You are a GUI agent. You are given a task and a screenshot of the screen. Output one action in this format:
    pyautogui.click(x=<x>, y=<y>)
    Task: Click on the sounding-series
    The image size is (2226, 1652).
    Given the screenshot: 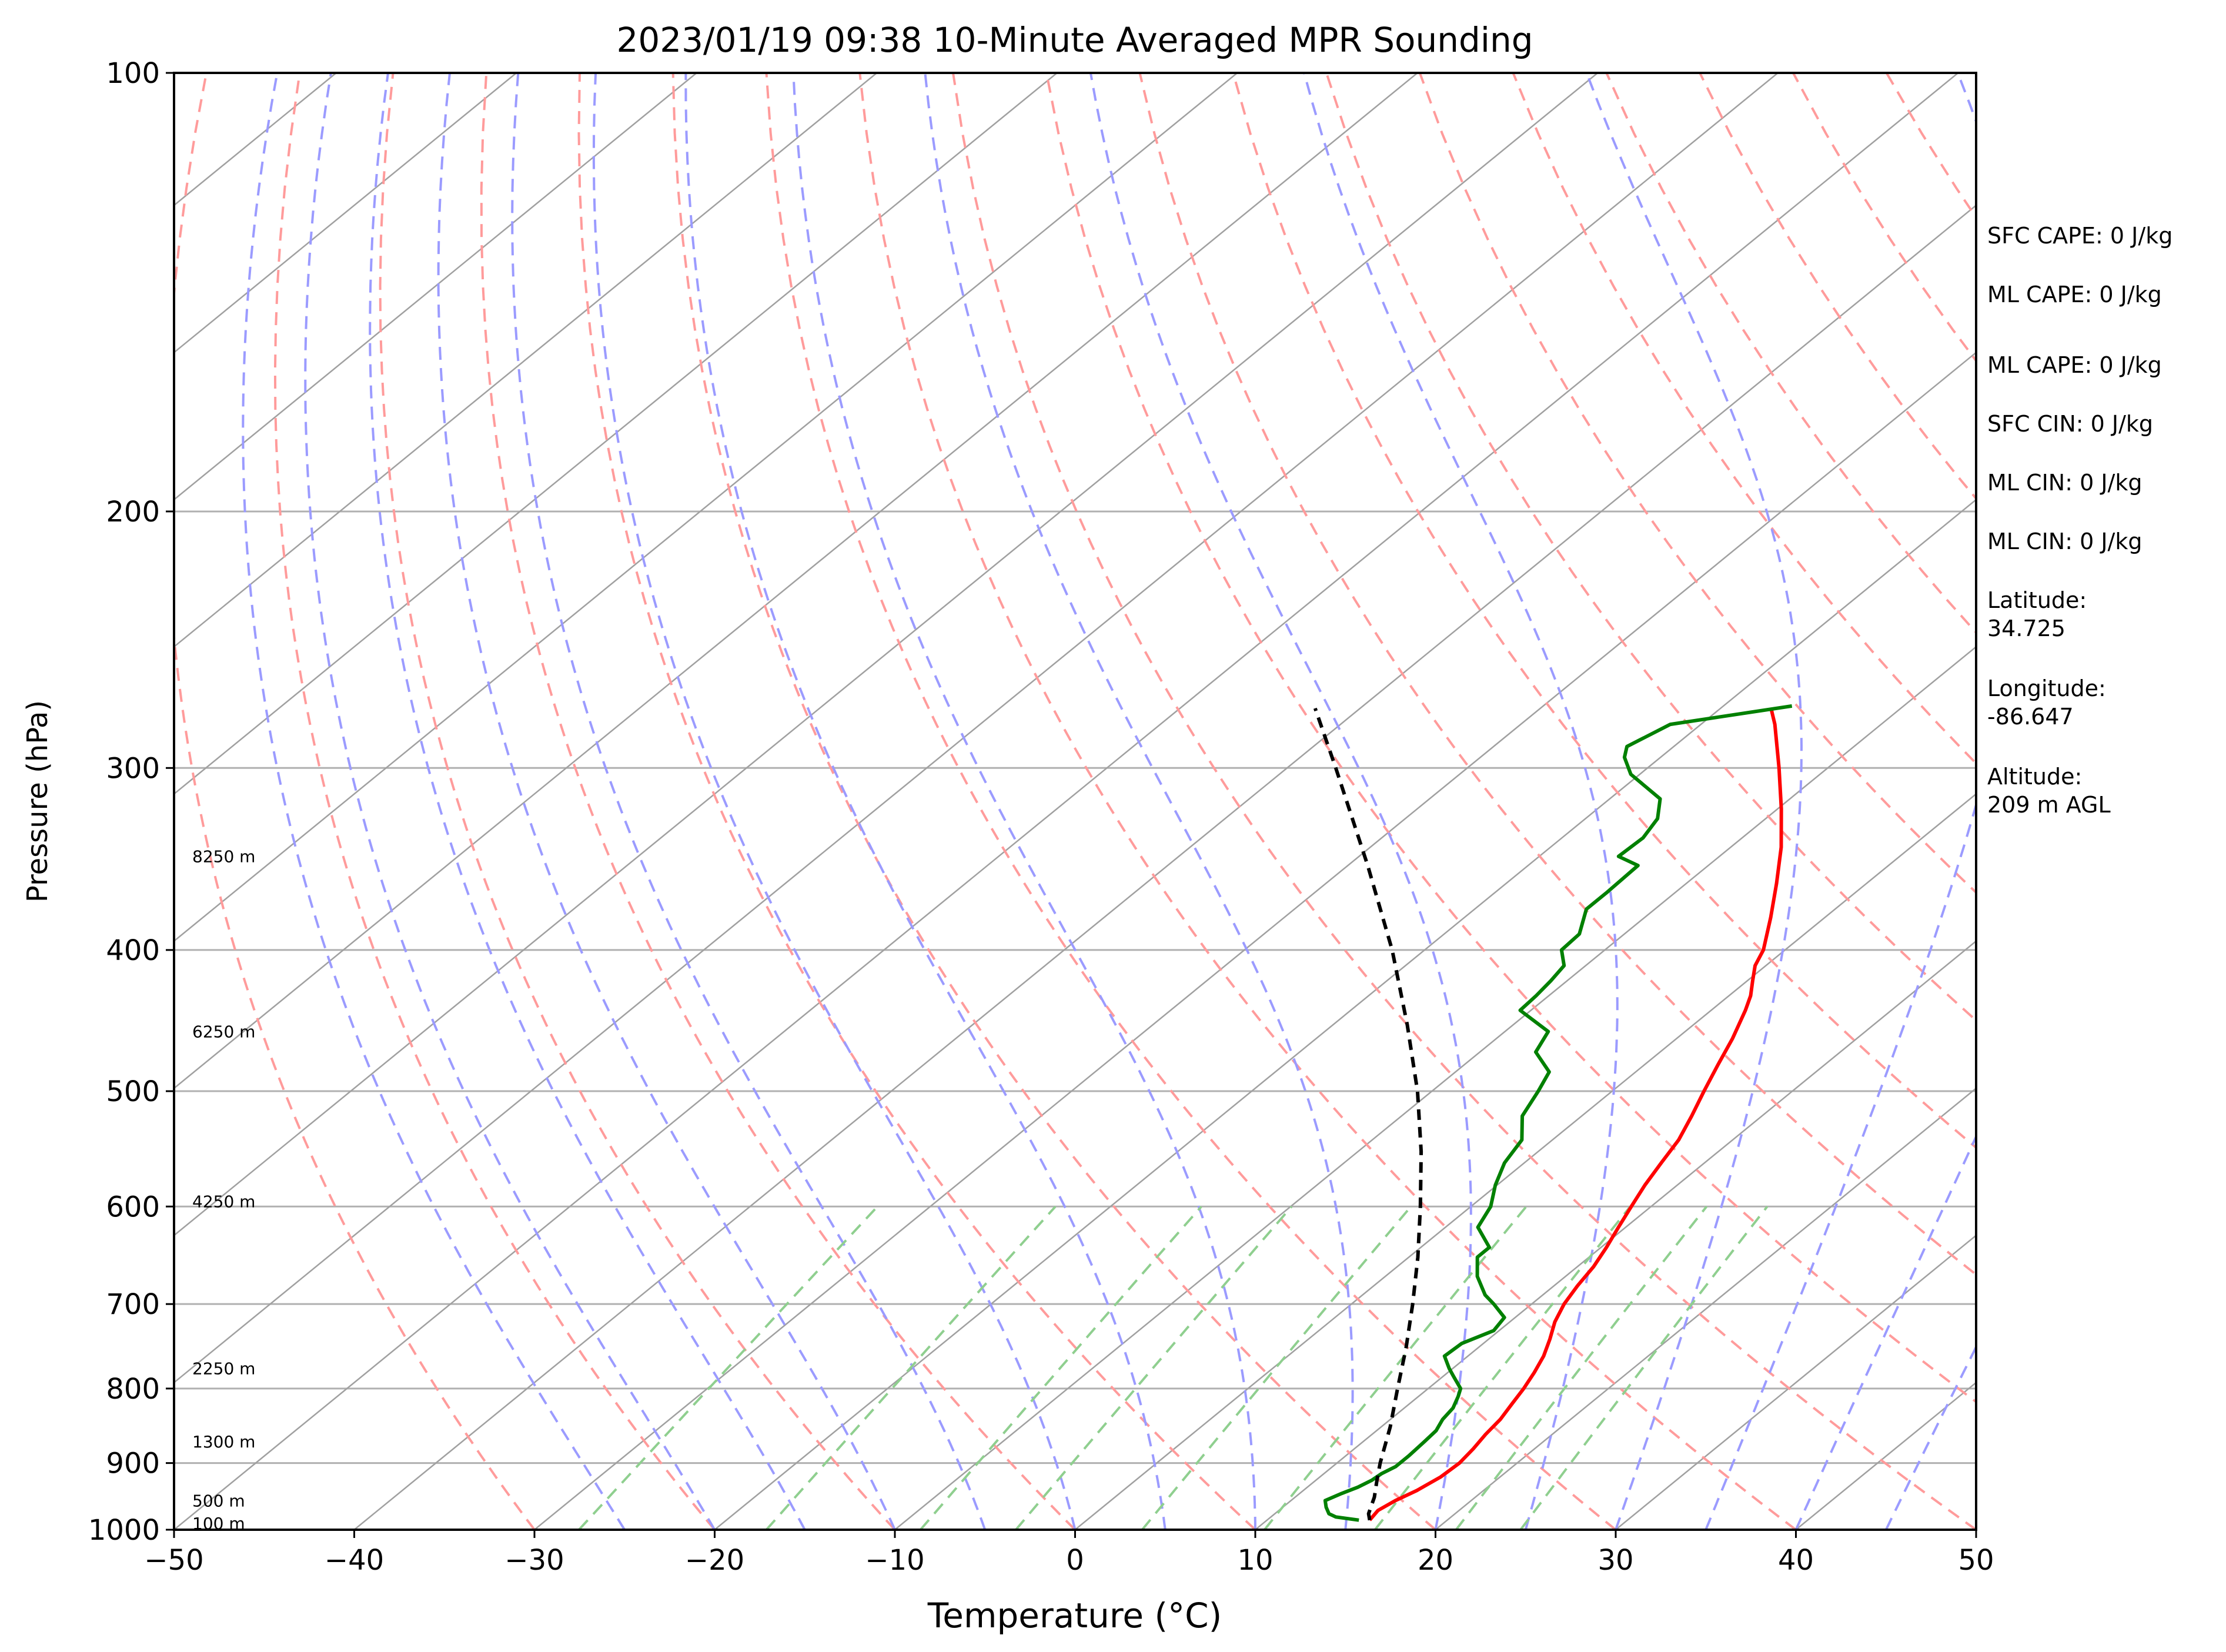 What is the action you would take?
    pyautogui.click(x=1553, y=1113)
    